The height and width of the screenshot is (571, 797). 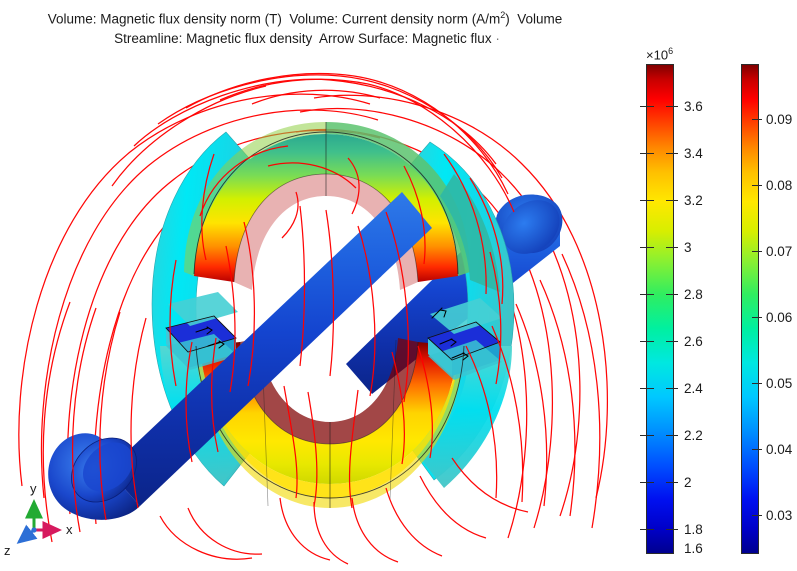 I want to click on title-paren: ), so click(x=507, y=19).